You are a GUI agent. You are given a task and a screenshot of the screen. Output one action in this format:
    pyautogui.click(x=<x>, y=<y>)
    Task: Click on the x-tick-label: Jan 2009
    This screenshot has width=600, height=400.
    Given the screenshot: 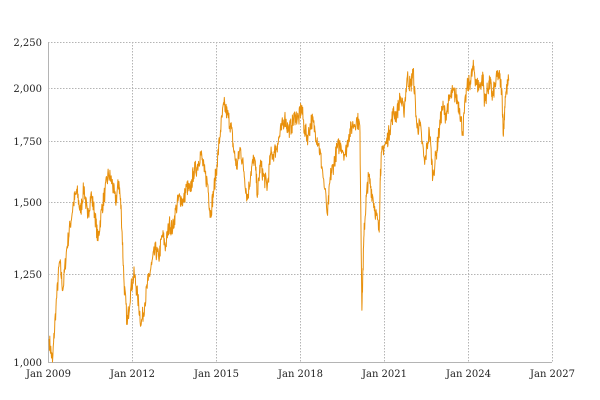 What is the action you would take?
    pyautogui.click(x=48, y=374)
    